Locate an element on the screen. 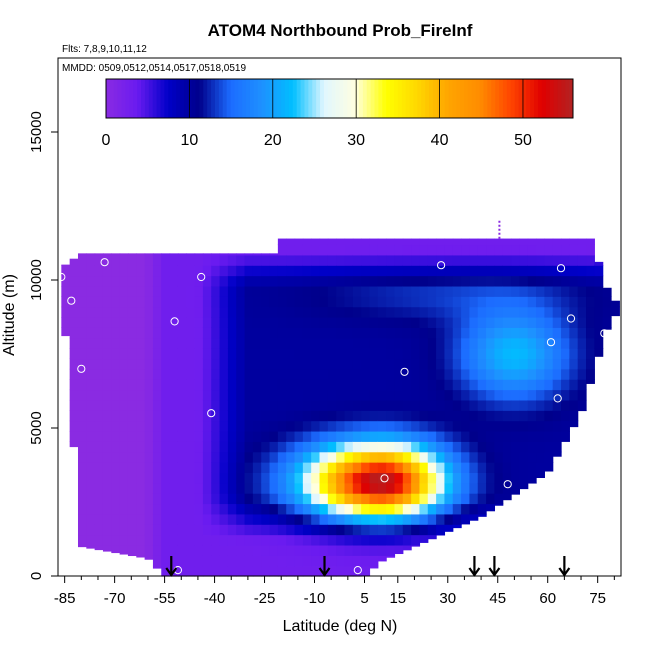 The image size is (650, 650). x-tick-label: 5 is located at coordinates (364, 598).